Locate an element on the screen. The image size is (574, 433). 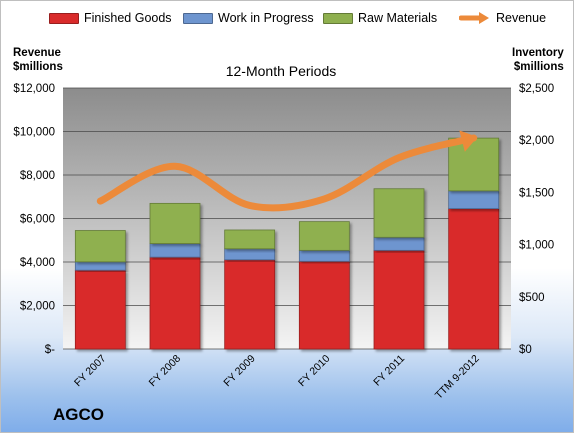
revenue-line is located at coordinates (287, 173).